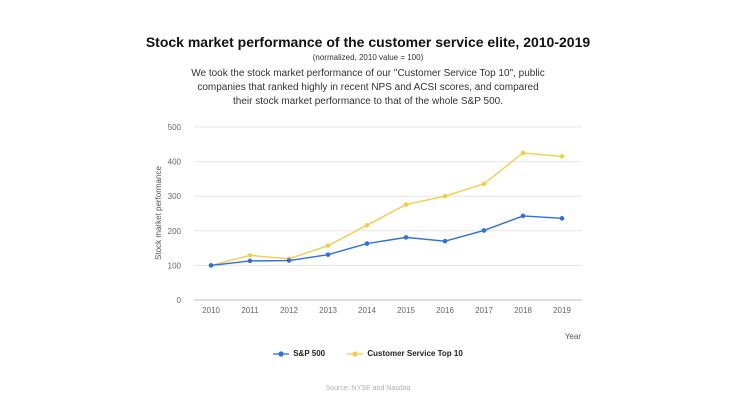 The width and height of the screenshot is (736, 409). Describe the element at coordinates (211, 310) in the screenshot. I see `x-tick-label: 2010` at that location.